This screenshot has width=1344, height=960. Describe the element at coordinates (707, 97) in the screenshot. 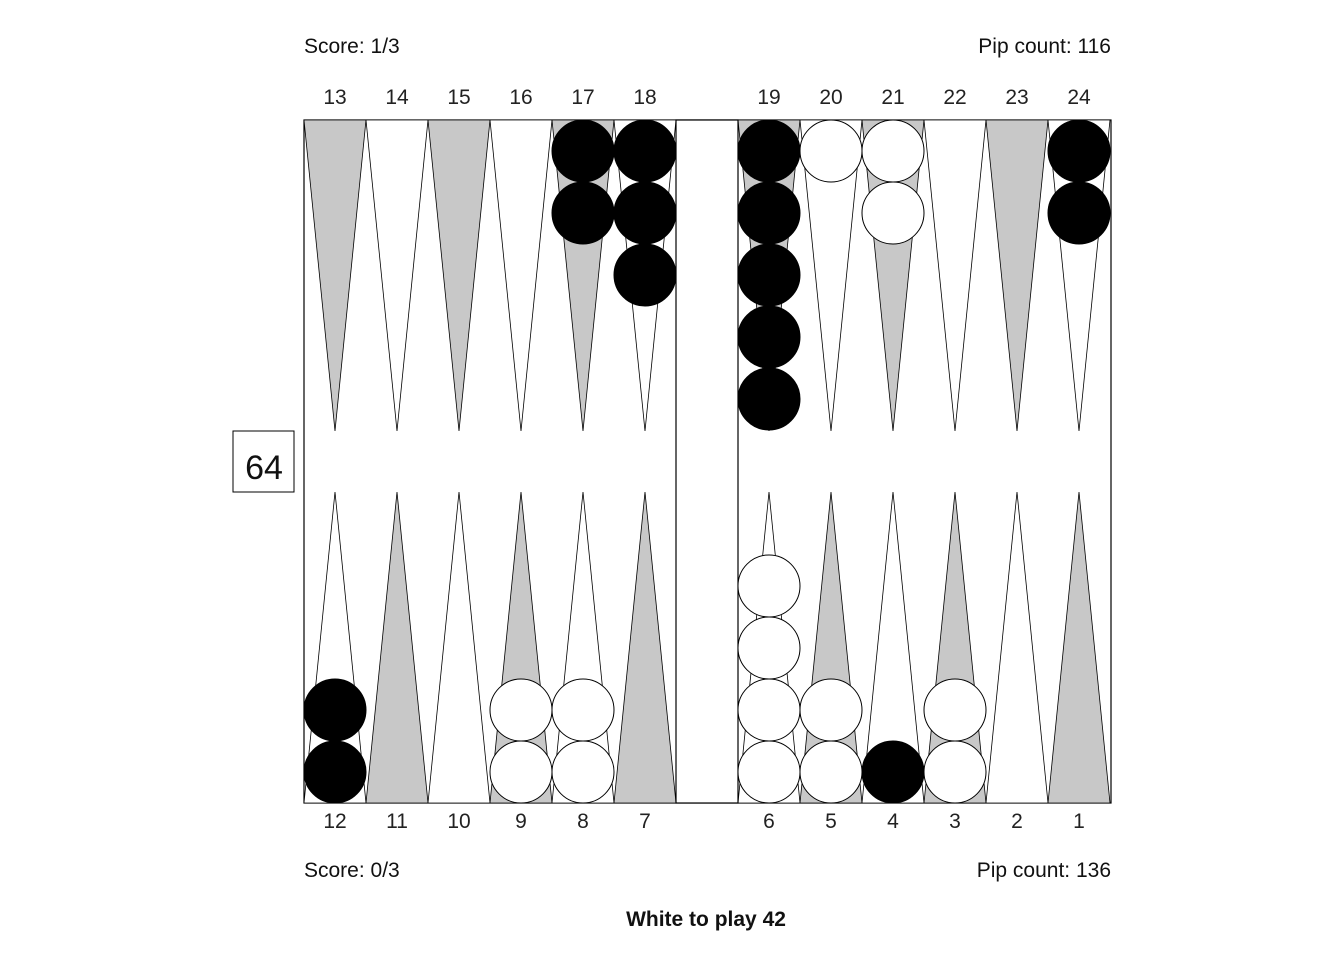

I see `top-point-labels: 13 14 15 16 17 18 19 20 21 22 23 24` at that location.